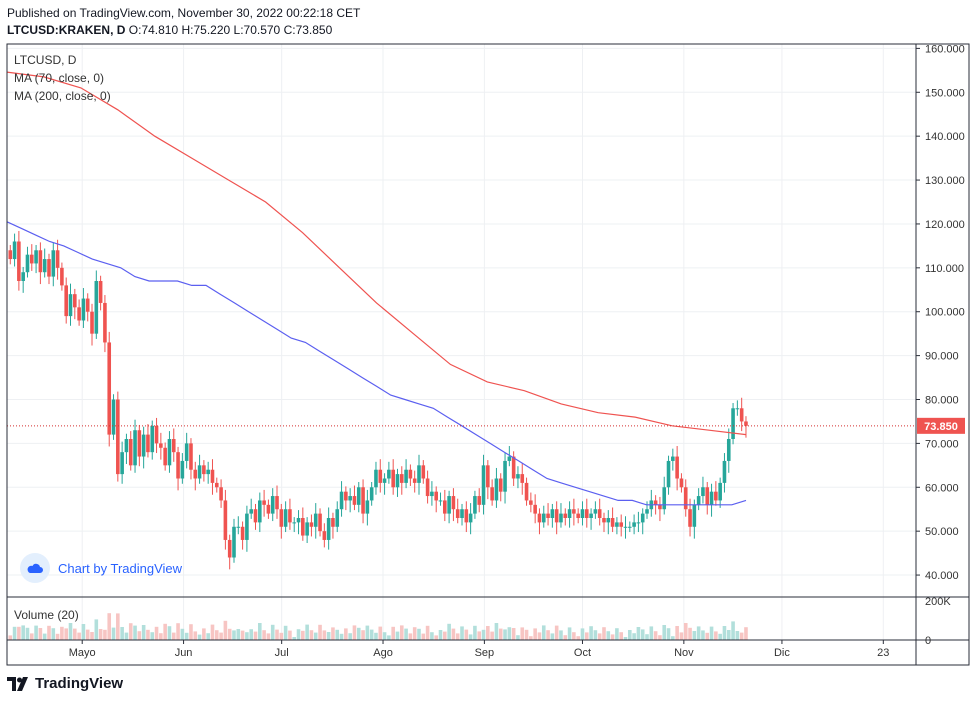 This screenshot has height=702, width=978. I want to click on y-tick-label: 120.000, so click(945, 225).